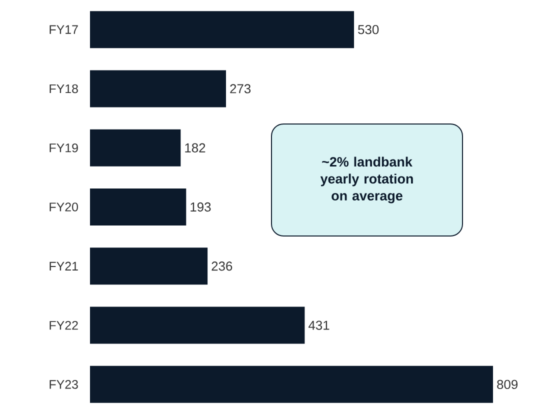 The width and height of the screenshot is (558, 414). Describe the element at coordinates (64, 147) in the screenshot. I see `y-tick-label: FY19` at that location.